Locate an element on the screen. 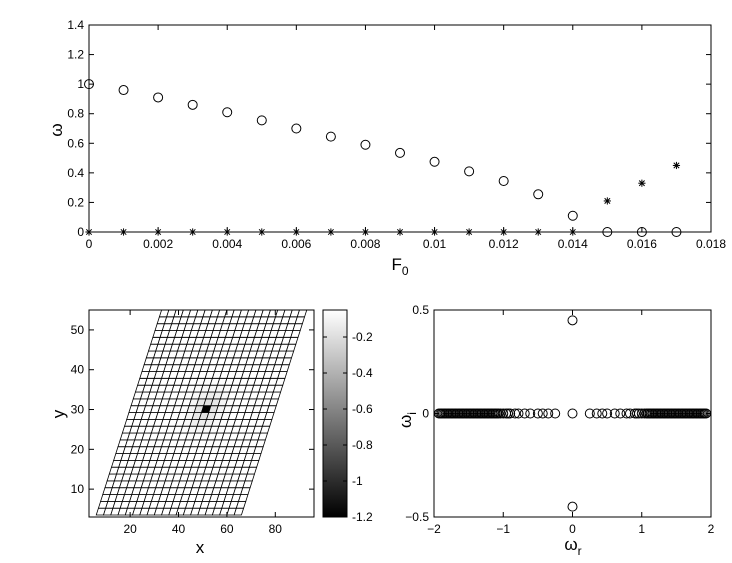 Image resolution: width=732 pixels, height=563 pixels. heatmap-ytick-label: 20 is located at coordinates (78, 449).